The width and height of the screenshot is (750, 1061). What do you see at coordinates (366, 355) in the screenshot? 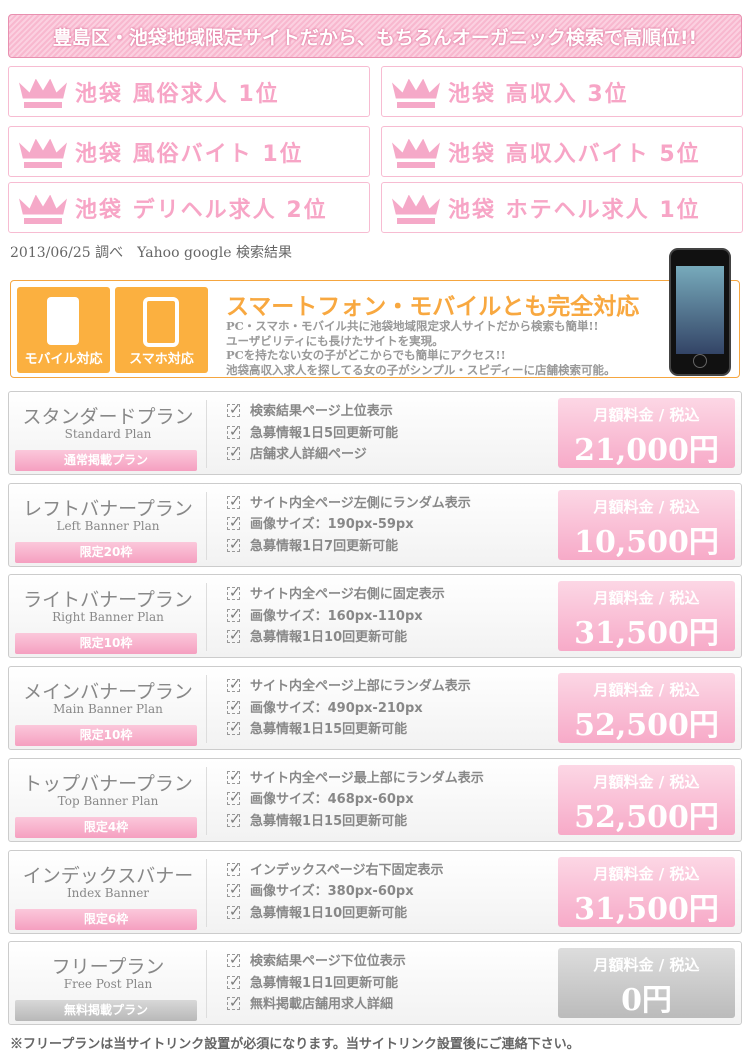
I see `description-line: PCを持たない女の子がどこからでも簡単にアクセス!!` at bounding box center [366, 355].